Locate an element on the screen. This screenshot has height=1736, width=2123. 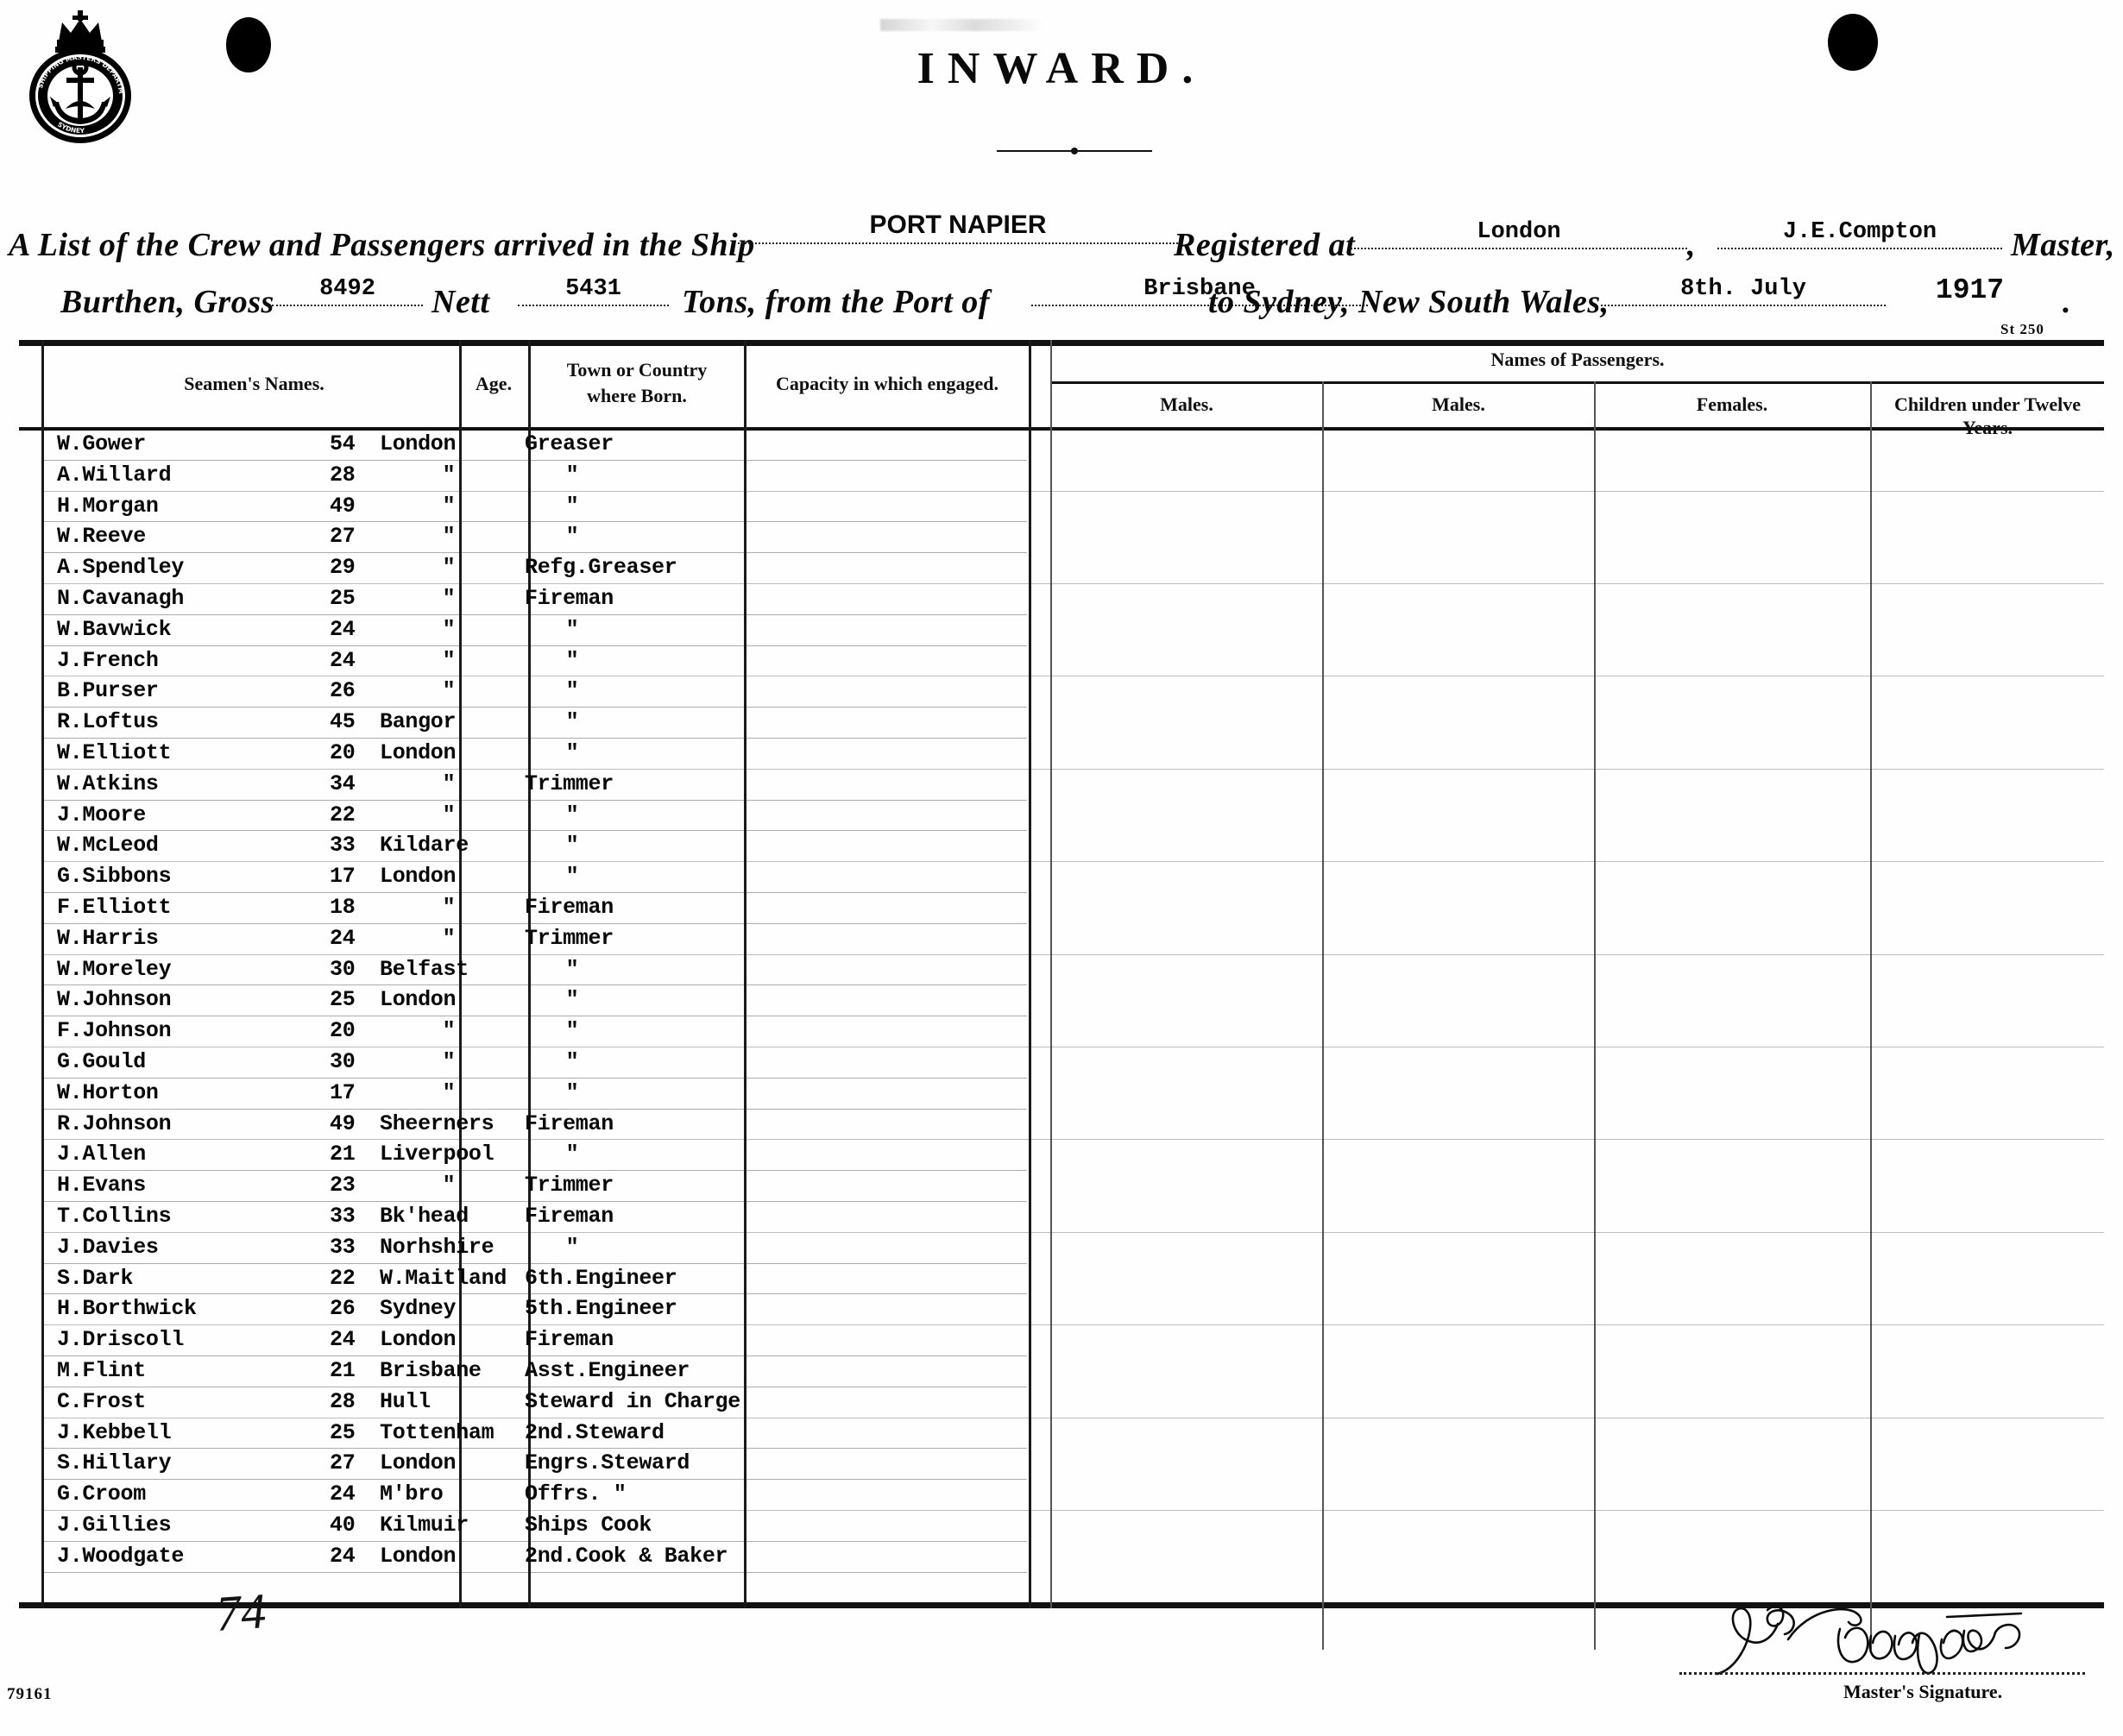
cell-seaman-name: H.Evans is located at coordinates (101, 1185).